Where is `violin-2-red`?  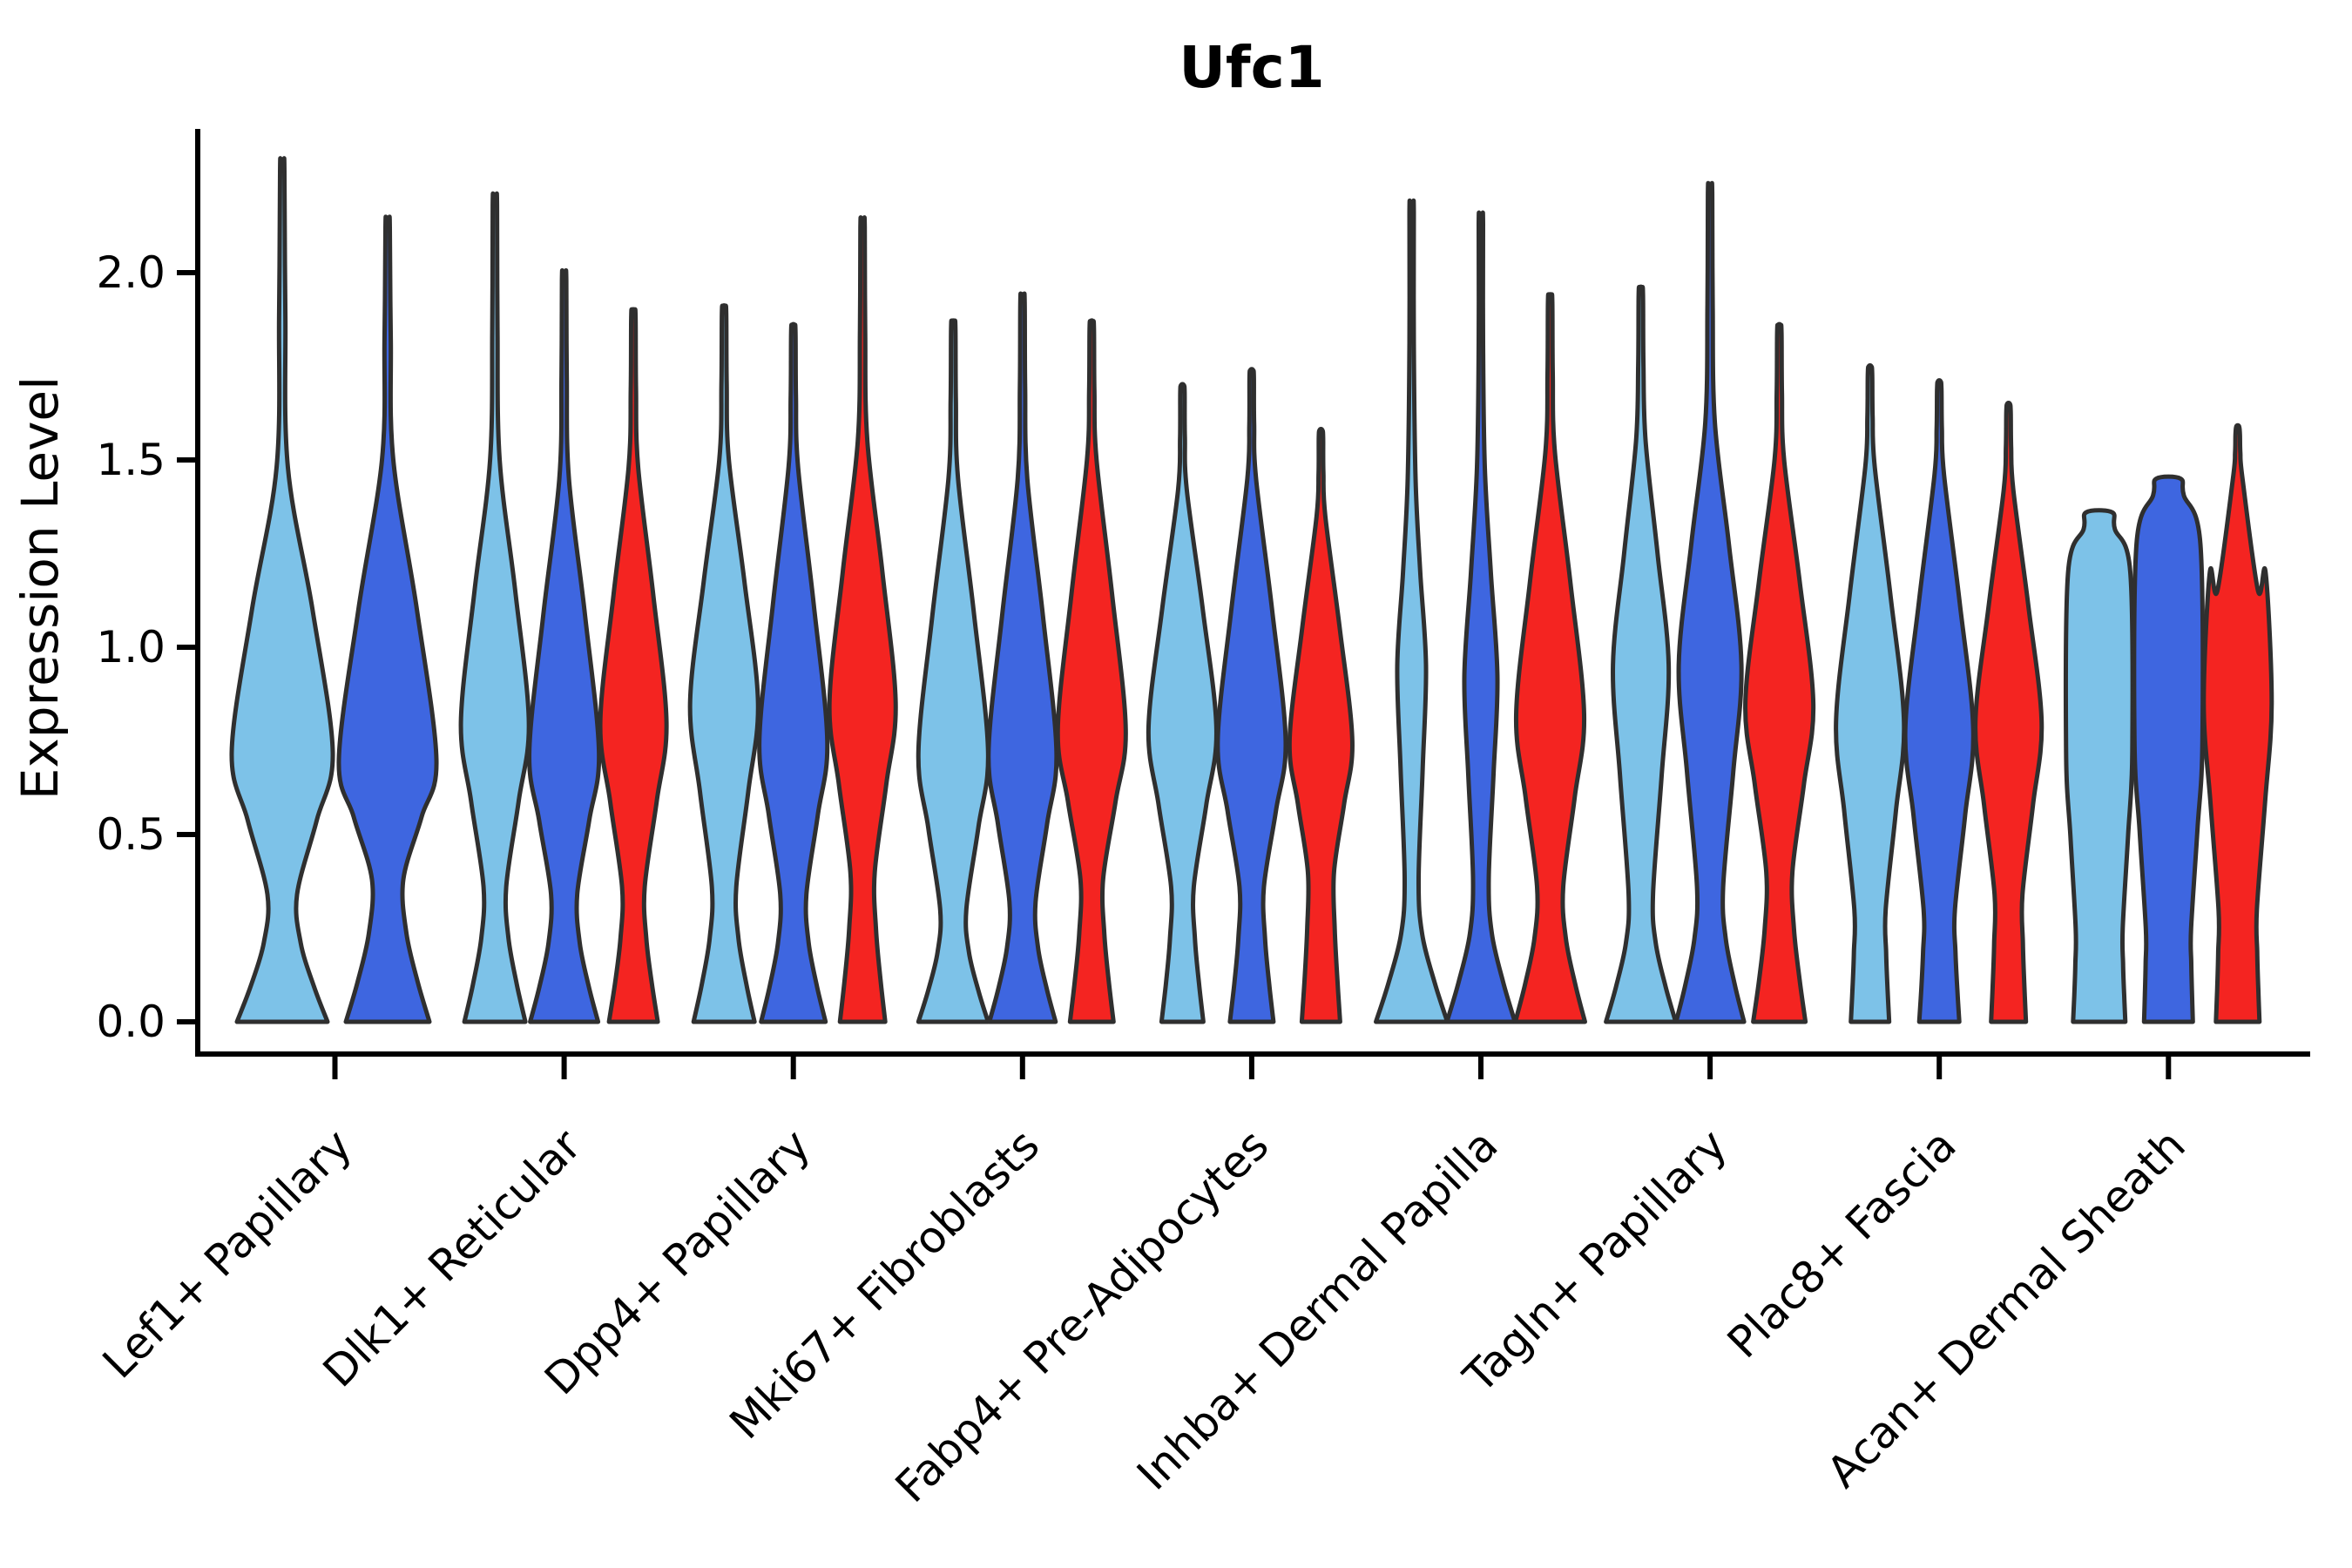
violin-2-red is located at coordinates (862, 619).